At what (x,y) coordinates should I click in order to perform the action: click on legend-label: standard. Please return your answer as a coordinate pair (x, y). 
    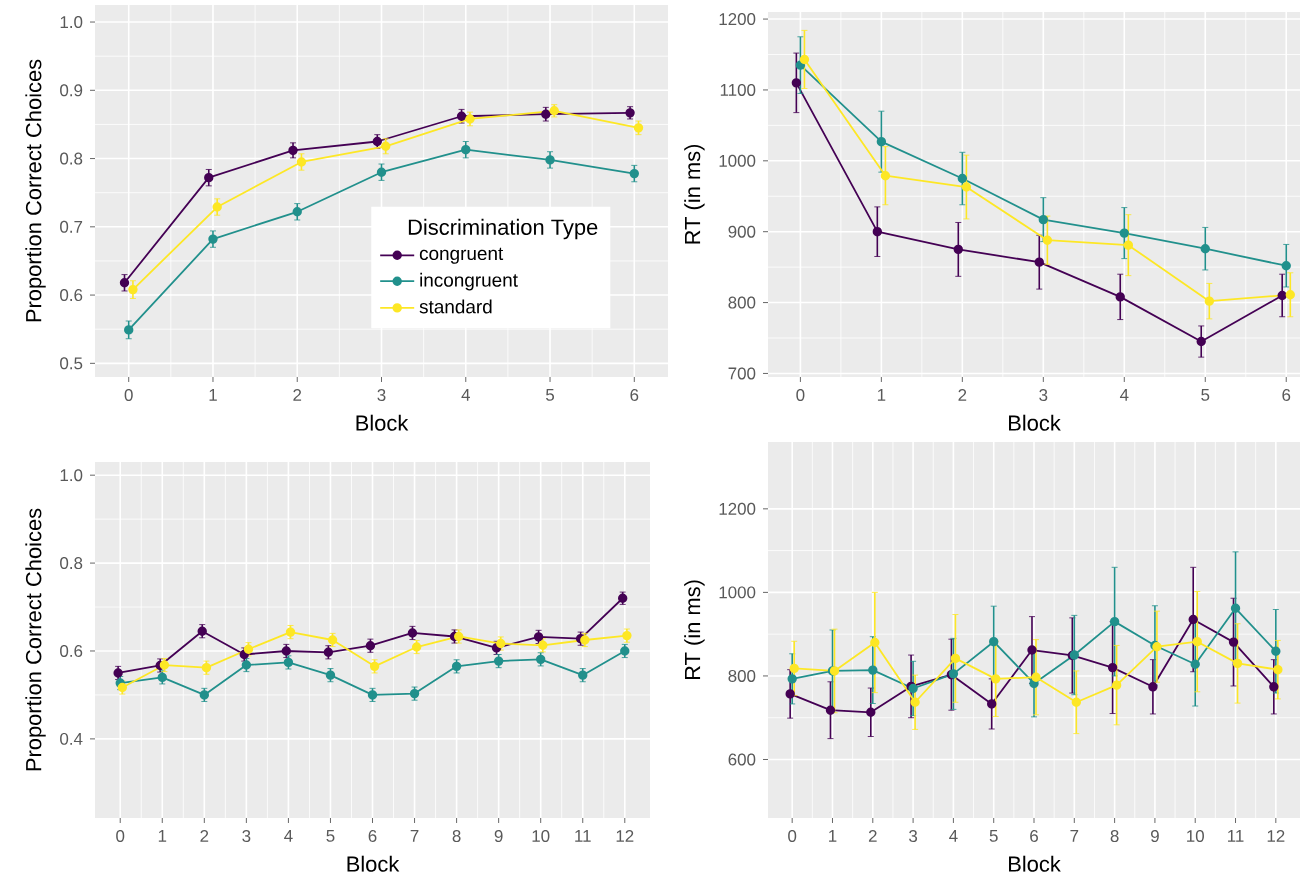
    Looking at the image, I should click on (455, 306).